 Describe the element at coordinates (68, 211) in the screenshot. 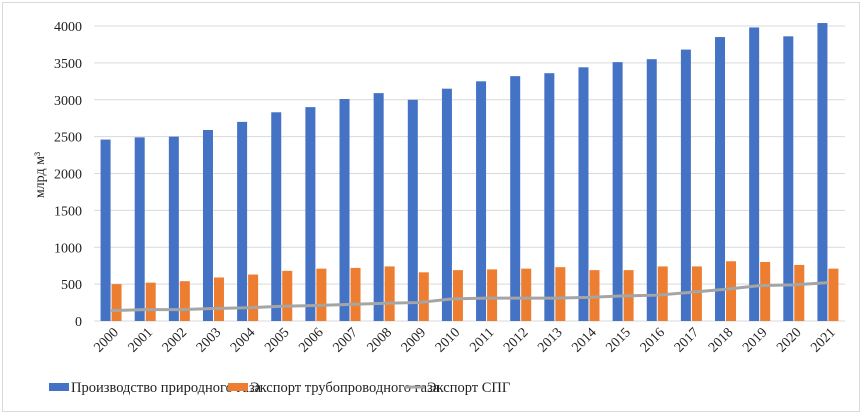

I see `y-tick-label: 1500` at that location.